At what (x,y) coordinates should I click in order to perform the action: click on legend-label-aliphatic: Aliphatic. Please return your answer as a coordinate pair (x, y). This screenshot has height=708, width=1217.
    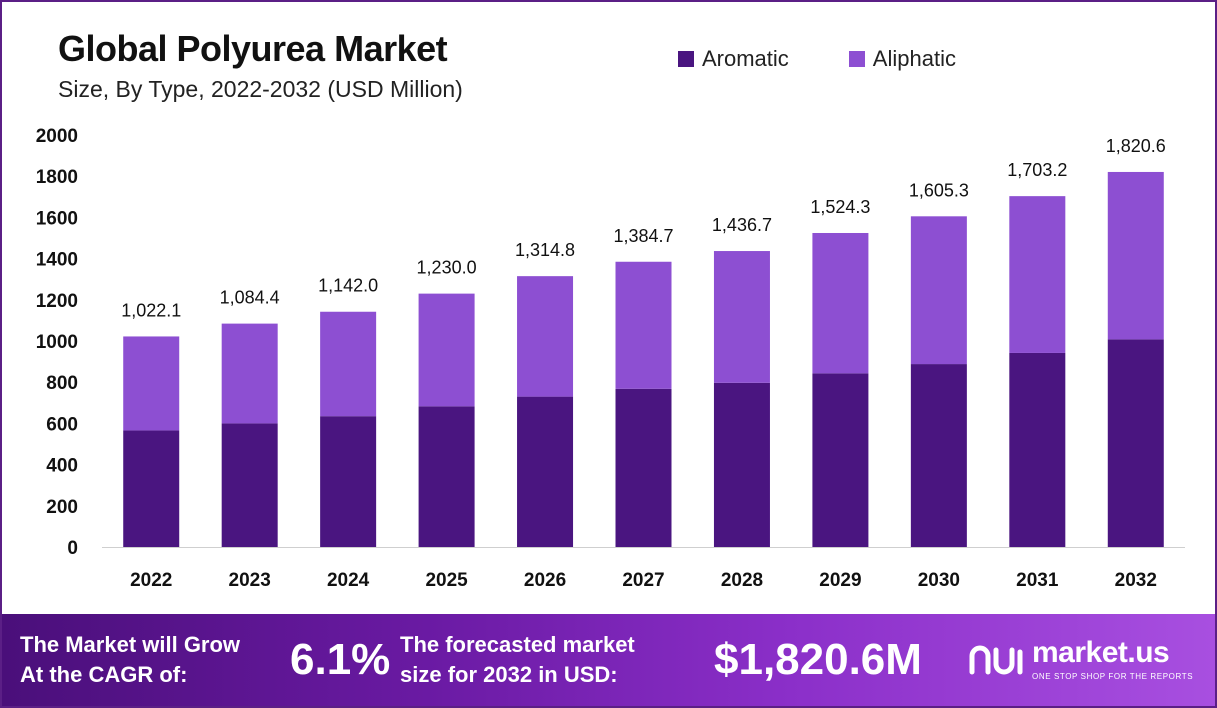
    Looking at the image, I should click on (914, 58).